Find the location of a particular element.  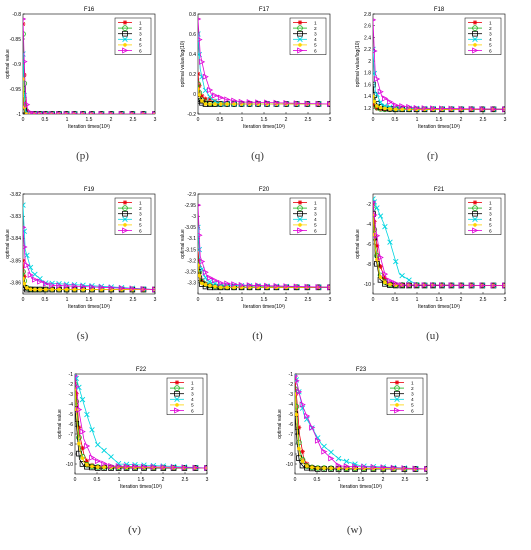

y-axis-label: optimal value/log(10) is located at coordinates (183, 63).